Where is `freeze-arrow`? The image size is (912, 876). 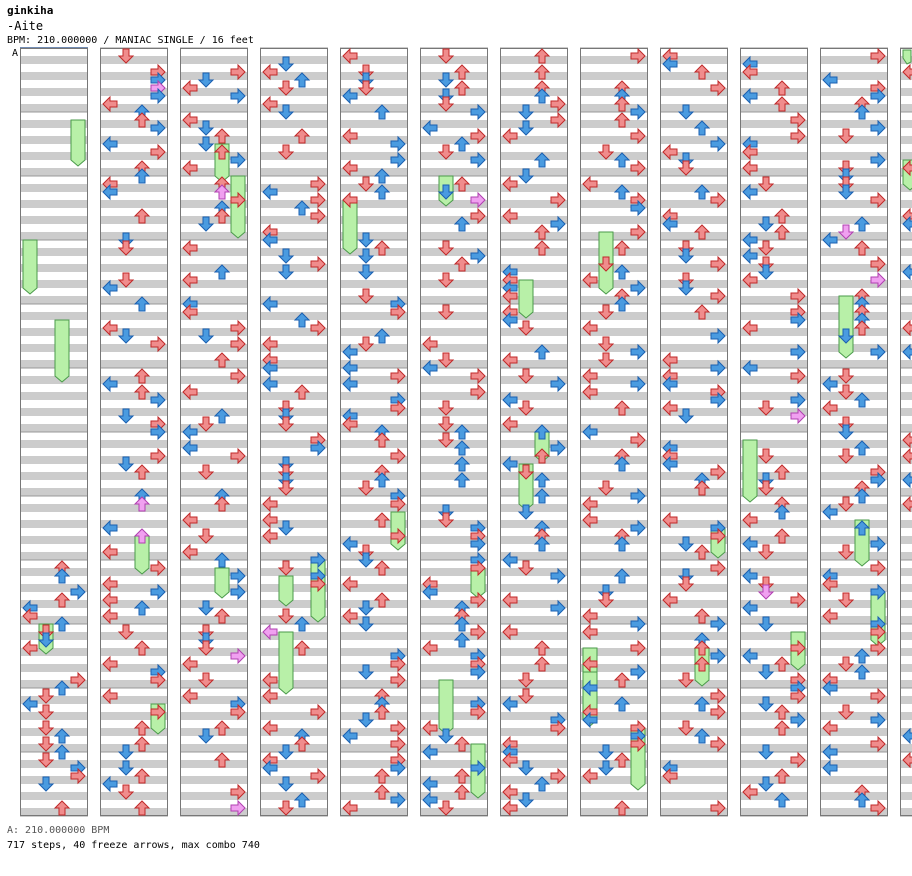
freeze-arrow is located at coordinates (750, 471).